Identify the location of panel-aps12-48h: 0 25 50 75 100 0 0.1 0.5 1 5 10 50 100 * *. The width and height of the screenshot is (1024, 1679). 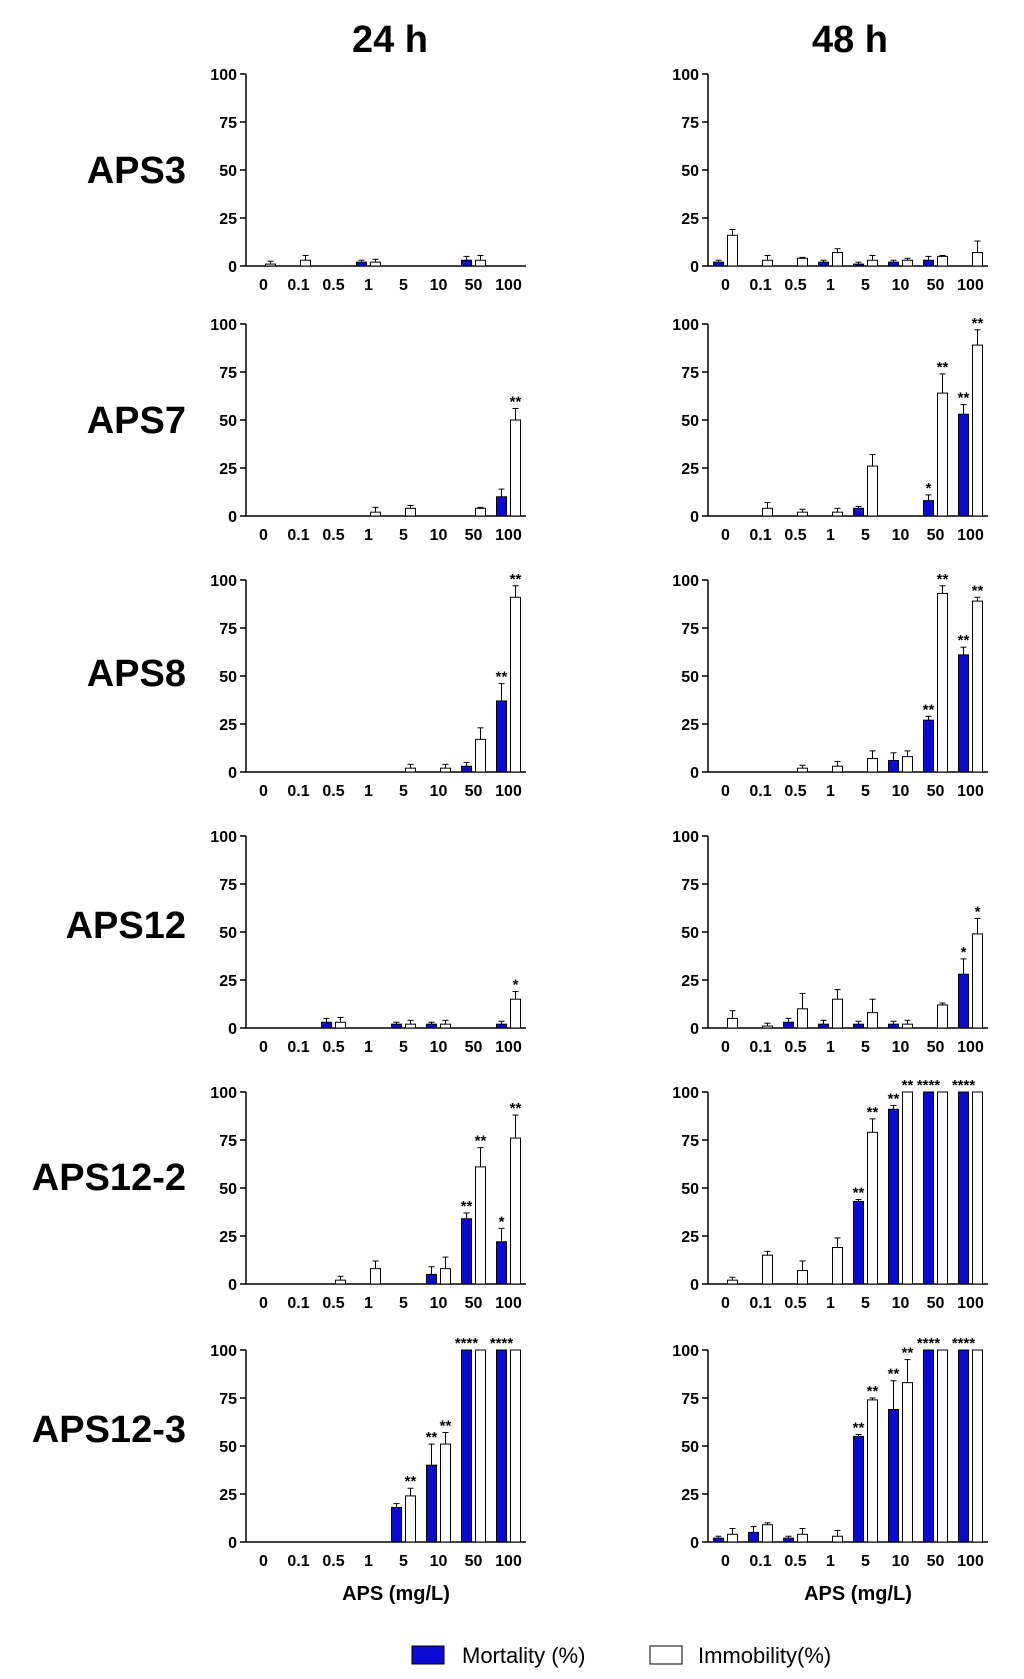
(830, 942).